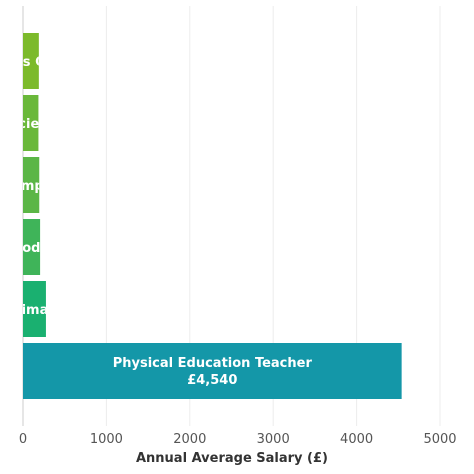 This screenshot has width=474, height=474. I want to click on x-tick-label: 4000, so click(356, 439).